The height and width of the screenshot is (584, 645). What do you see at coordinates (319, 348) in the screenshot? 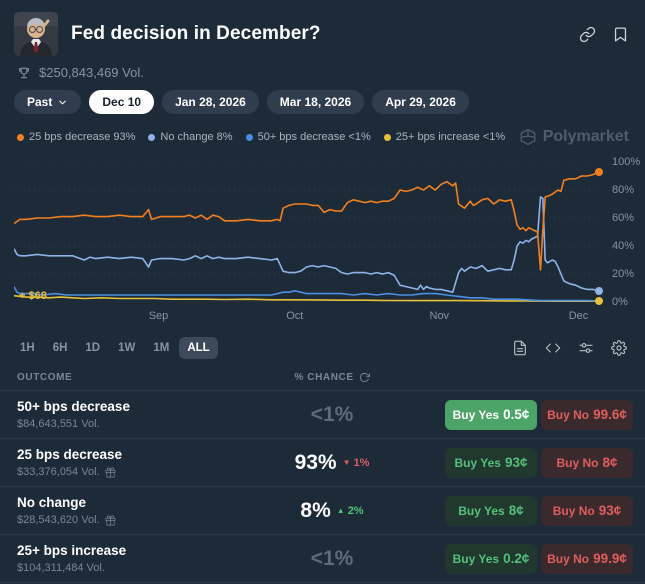
I see `chart-toolbar: 1H 6H 1D 1W 1M ALL` at bounding box center [319, 348].